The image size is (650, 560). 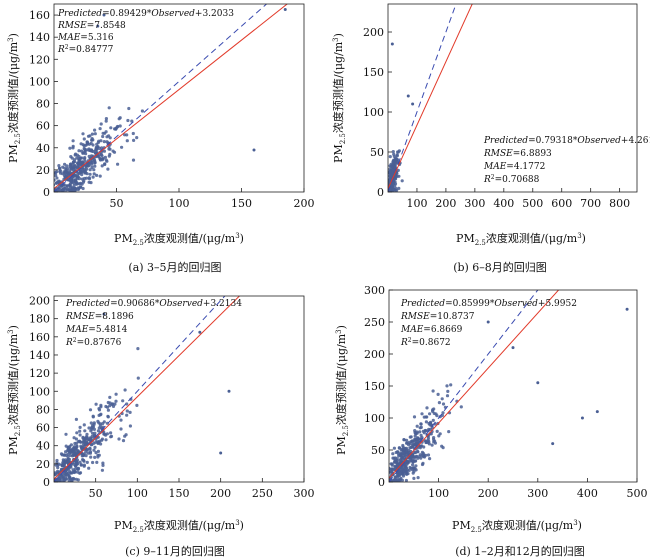 What do you see at coordinates (174, 267) in the screenshot?
I see `panel-caption: (a) 3–5月的回归图` at bounding box center [174, 267].